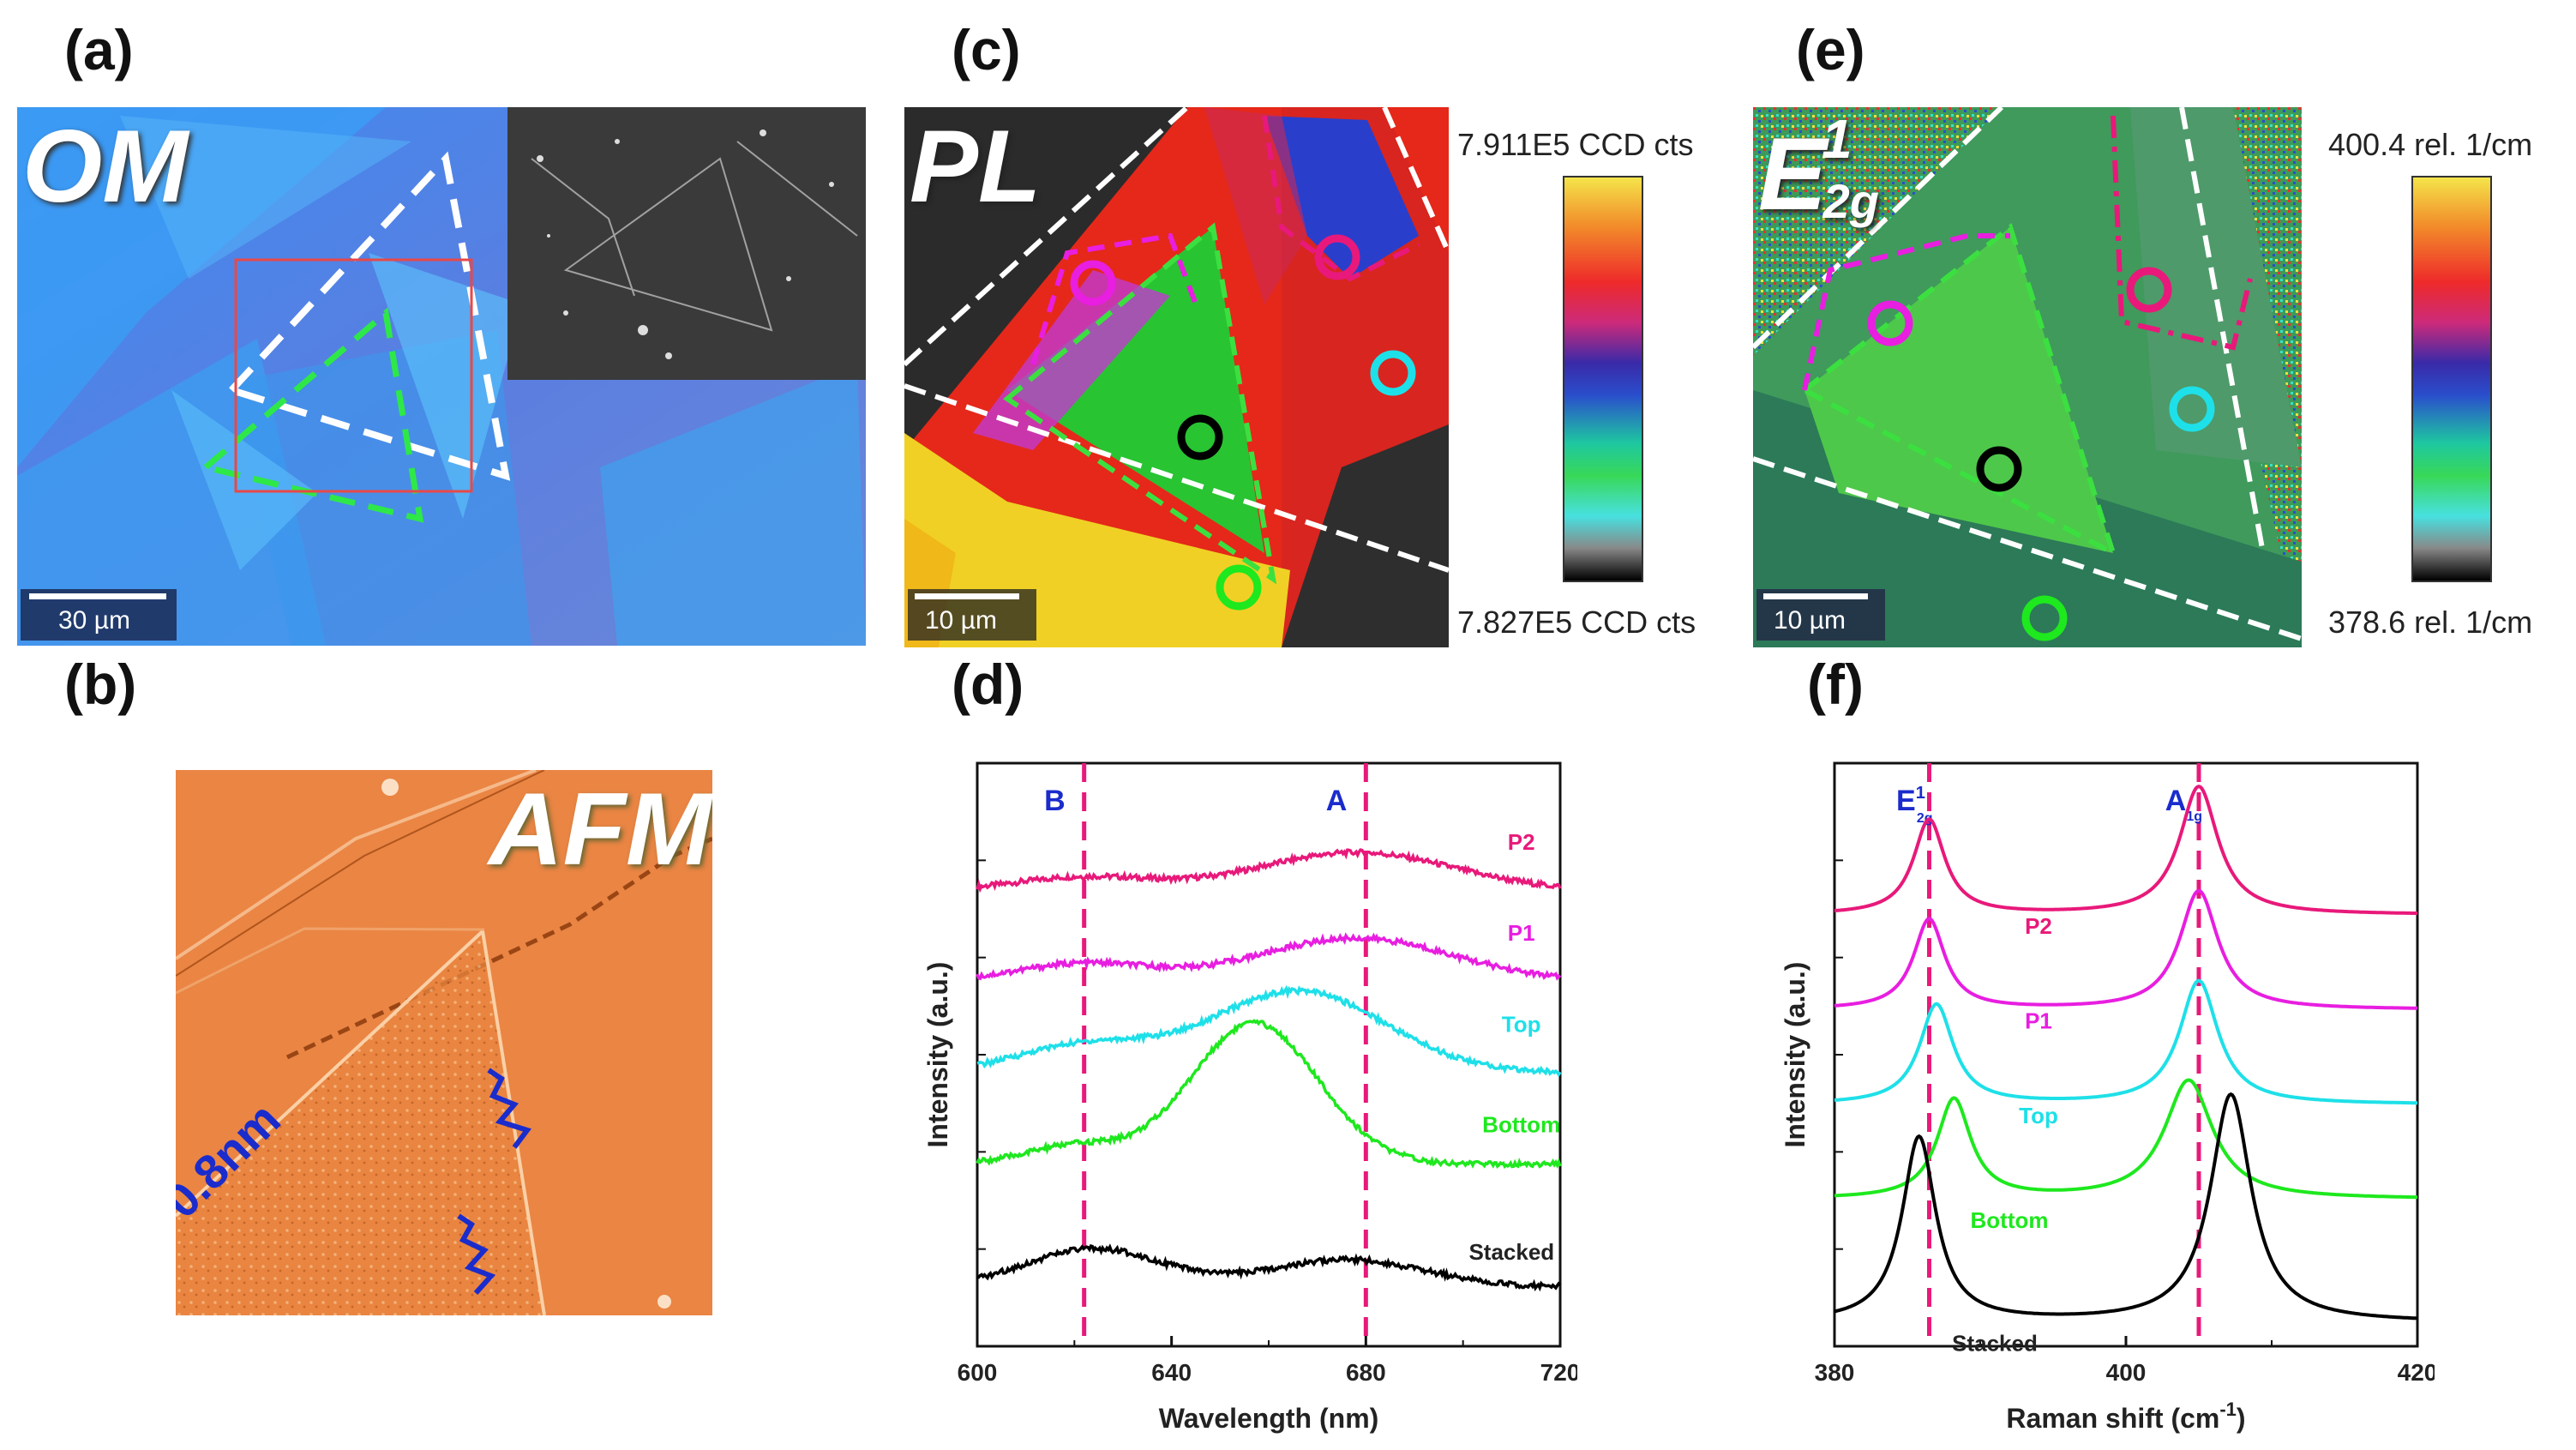  I want to click on raman-colorbar, so click(2451, 379).